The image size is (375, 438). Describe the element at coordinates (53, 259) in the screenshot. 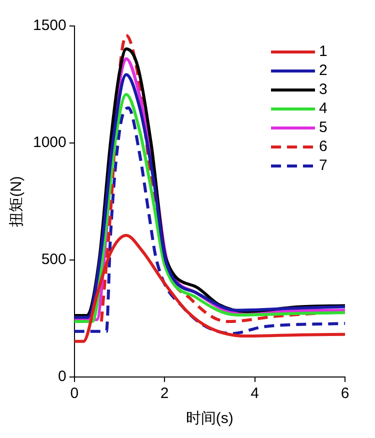

I see `y-tick-label: 500` at that location.